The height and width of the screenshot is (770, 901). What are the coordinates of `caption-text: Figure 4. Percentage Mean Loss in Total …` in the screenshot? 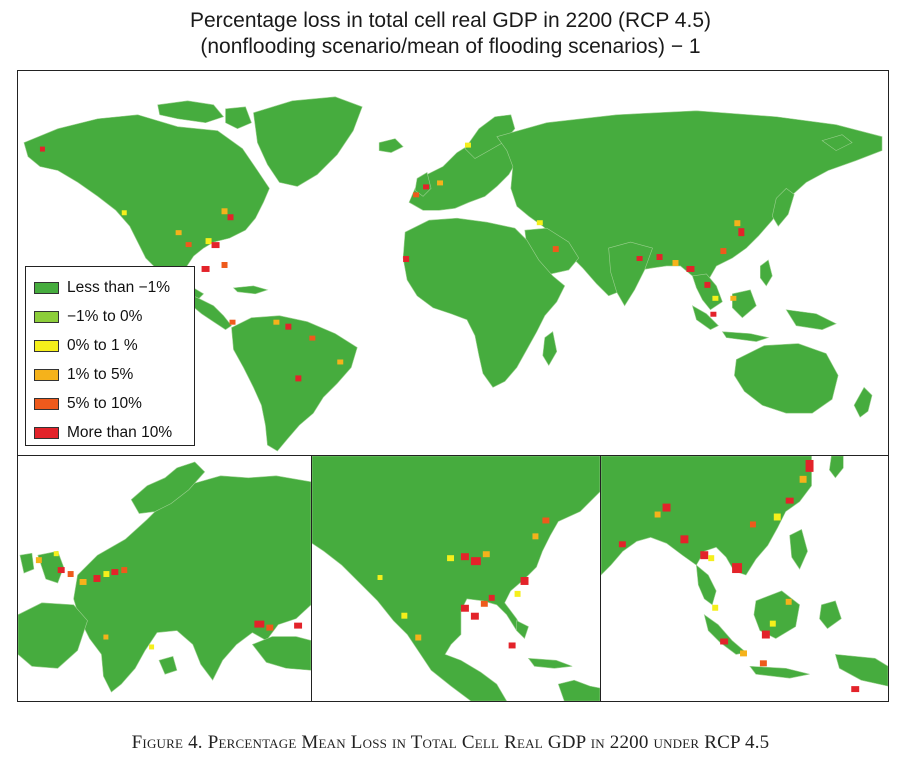 It's located at (450, 742).